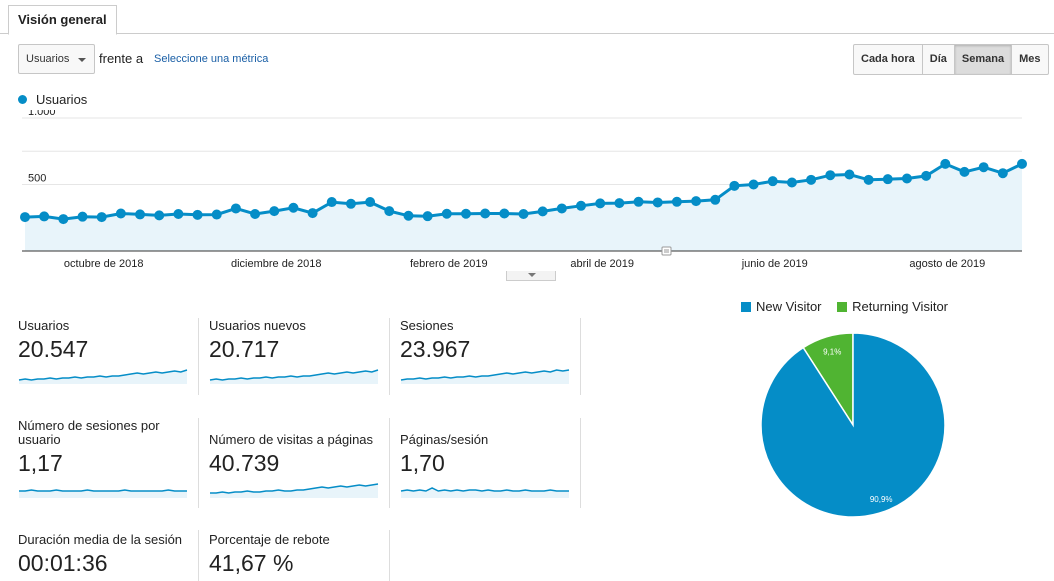  What do you see at coordinates (486, 351) in the screenshot?
I see `kpi-card: Sesiones 23.967` at bounding box center [486, 351].